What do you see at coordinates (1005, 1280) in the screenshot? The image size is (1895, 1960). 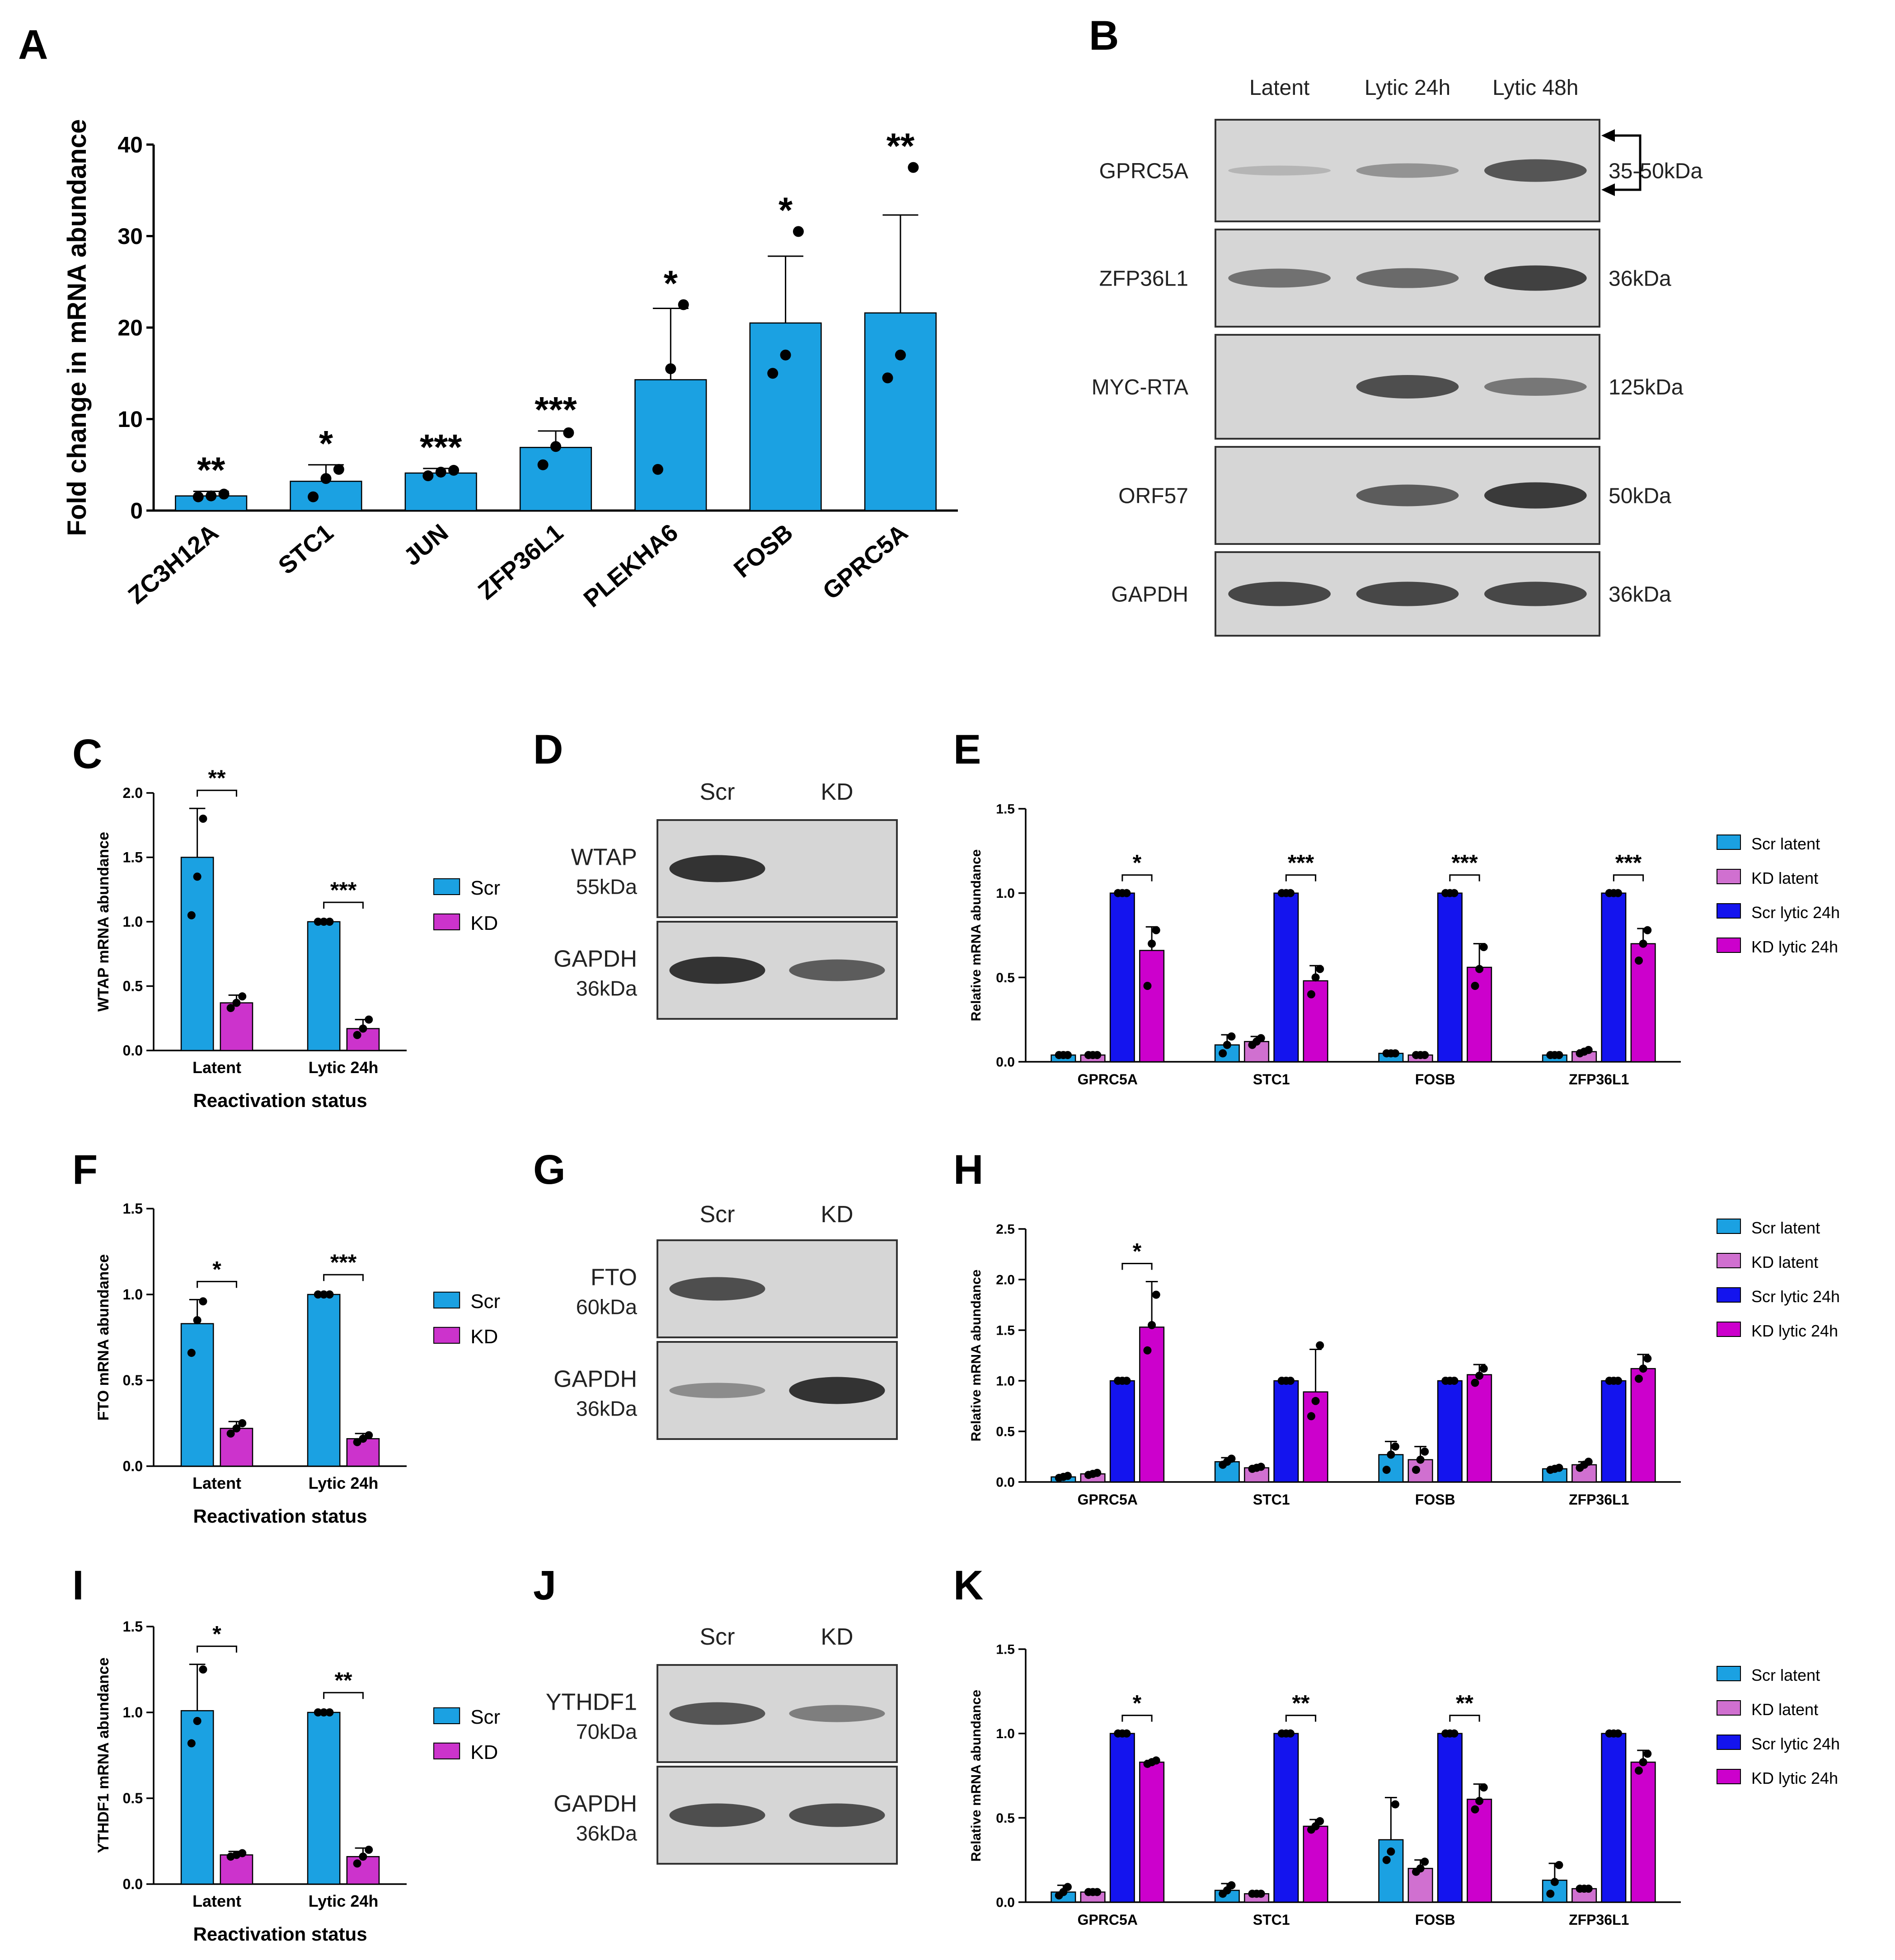 I see `y-tick-label: 2.0` at bounding box center [1005, 1280].